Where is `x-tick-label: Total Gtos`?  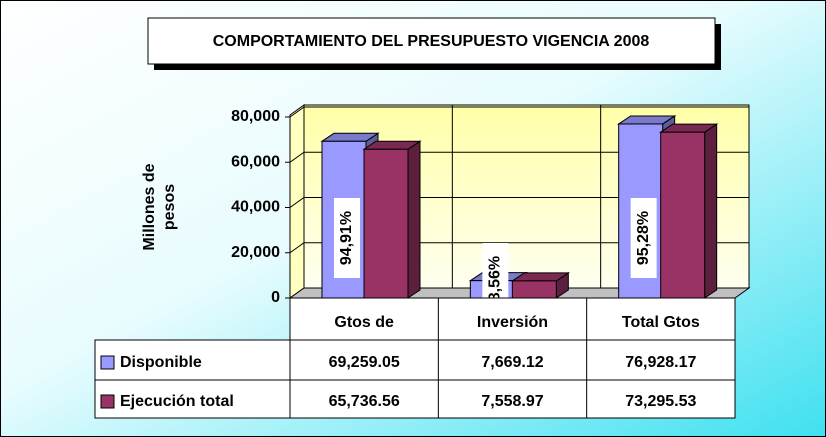 x-tick-label: Total Gtos is located at coordinates (661, 322).